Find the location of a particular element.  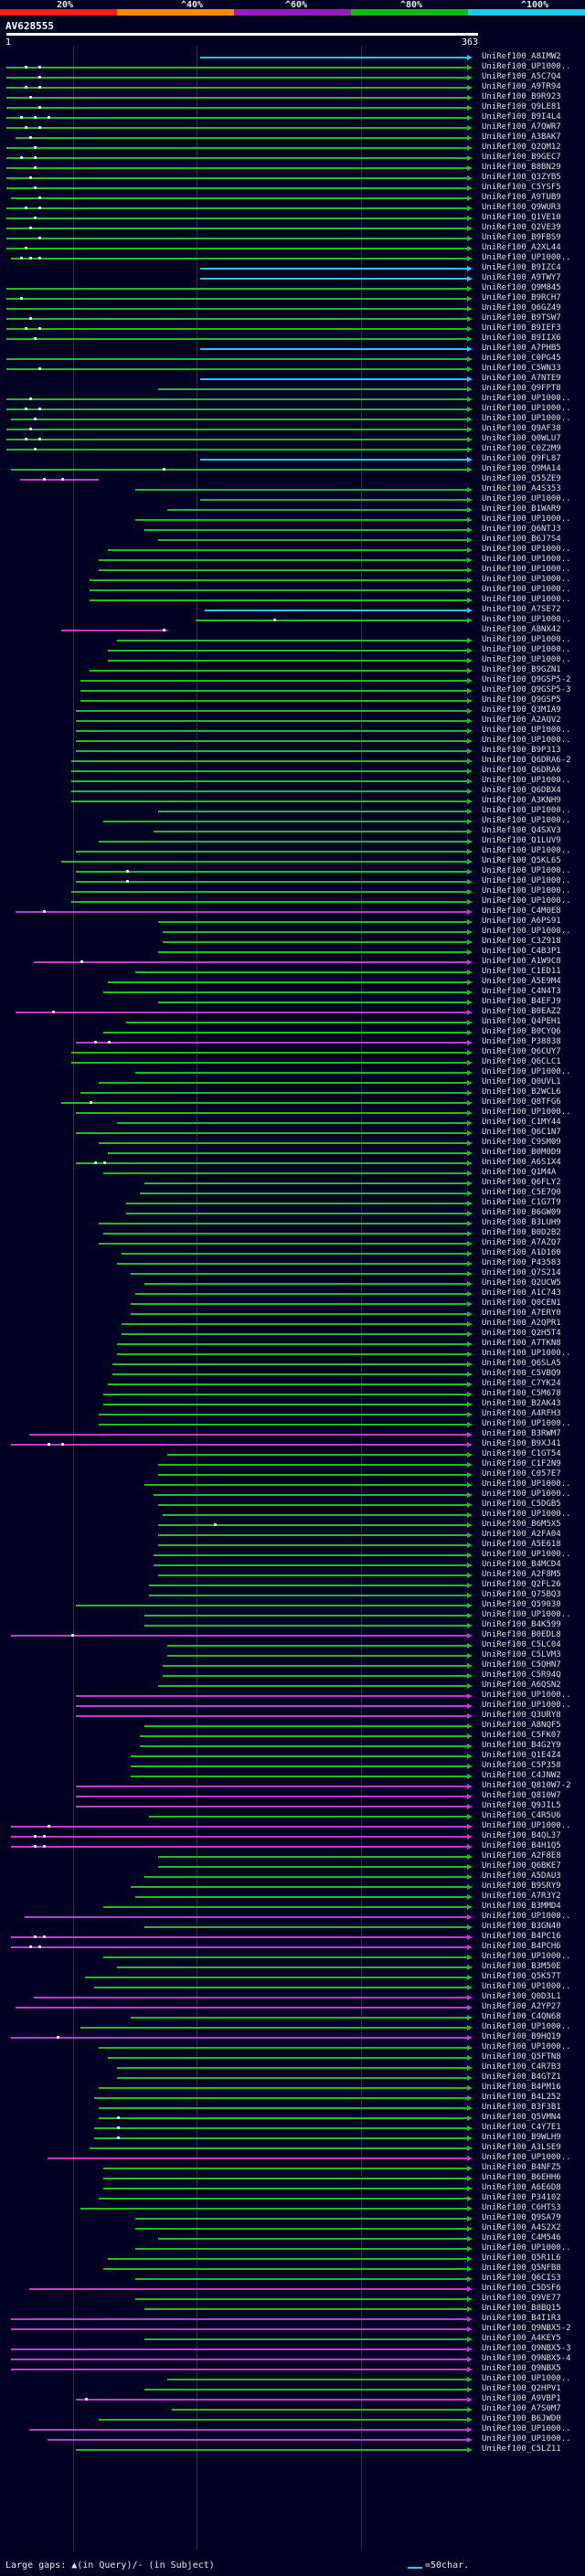

hit-id-link: UniRef100_B9TSW7 is located at coordinates (521, 318).